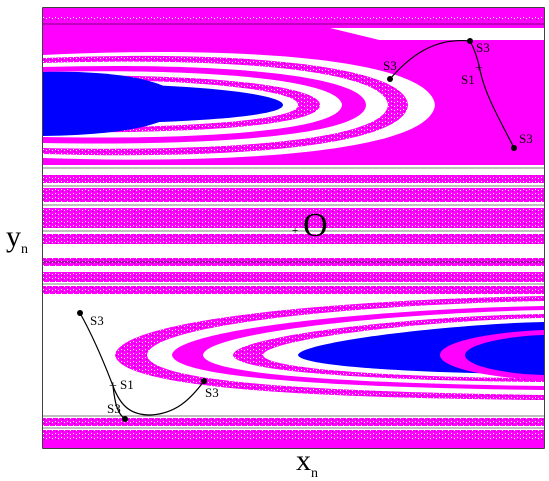 The height and width of the screenshot is (481, 549). I want to click on center-label: O, so click(315, 225).